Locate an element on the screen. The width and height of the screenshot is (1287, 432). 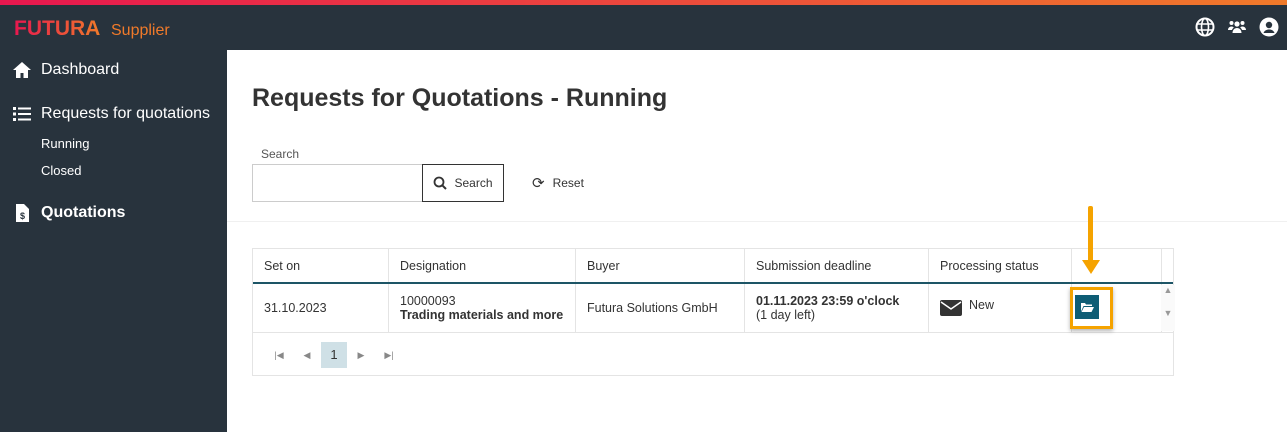
column-header-designation: Designation is located at coordinates (482, 265).